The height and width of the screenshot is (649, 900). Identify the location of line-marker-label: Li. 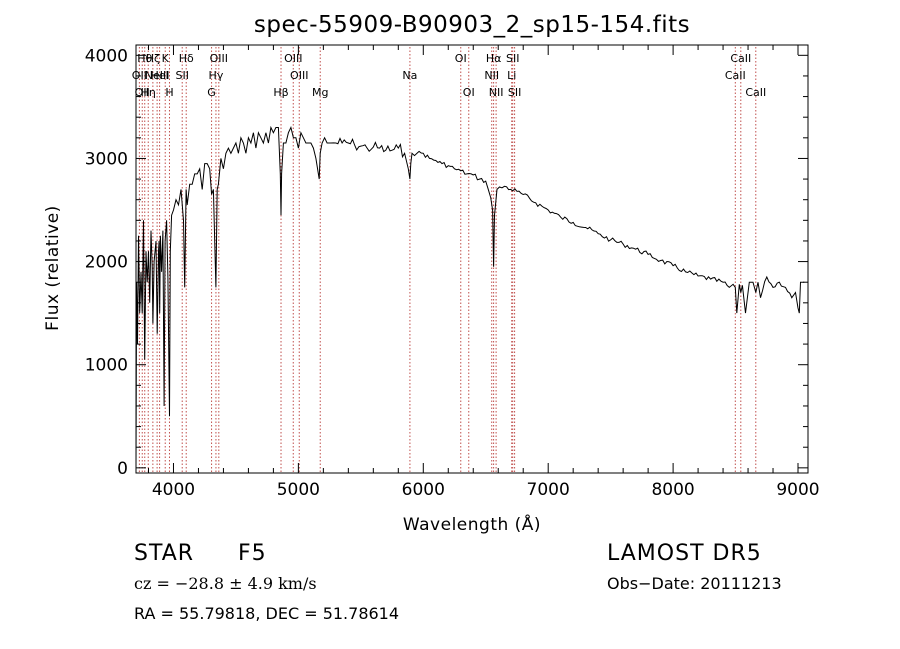
(511, 75).